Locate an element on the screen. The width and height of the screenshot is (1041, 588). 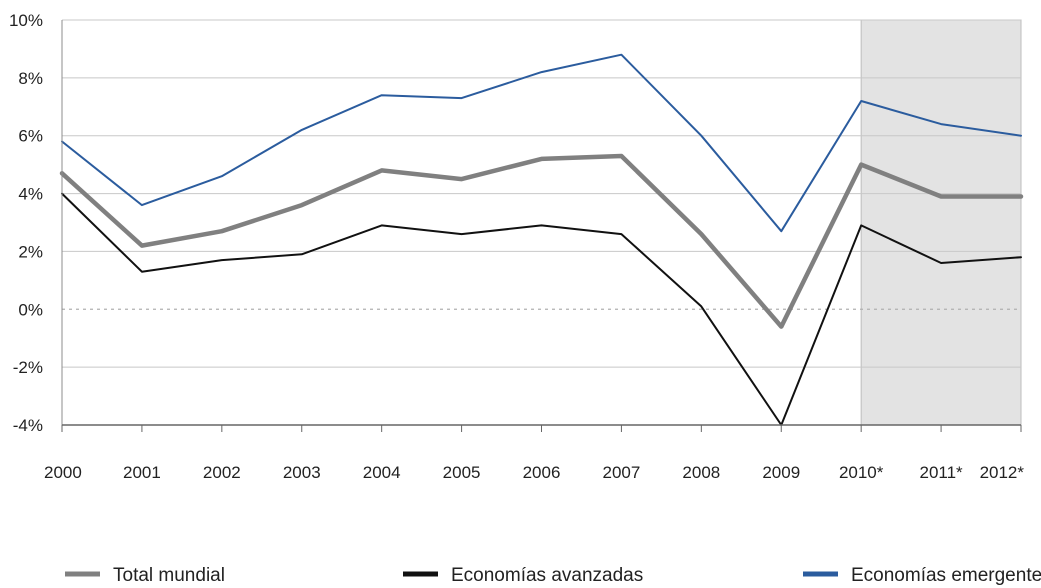
forecast-shading-layer is located at coordinates (941, 222).